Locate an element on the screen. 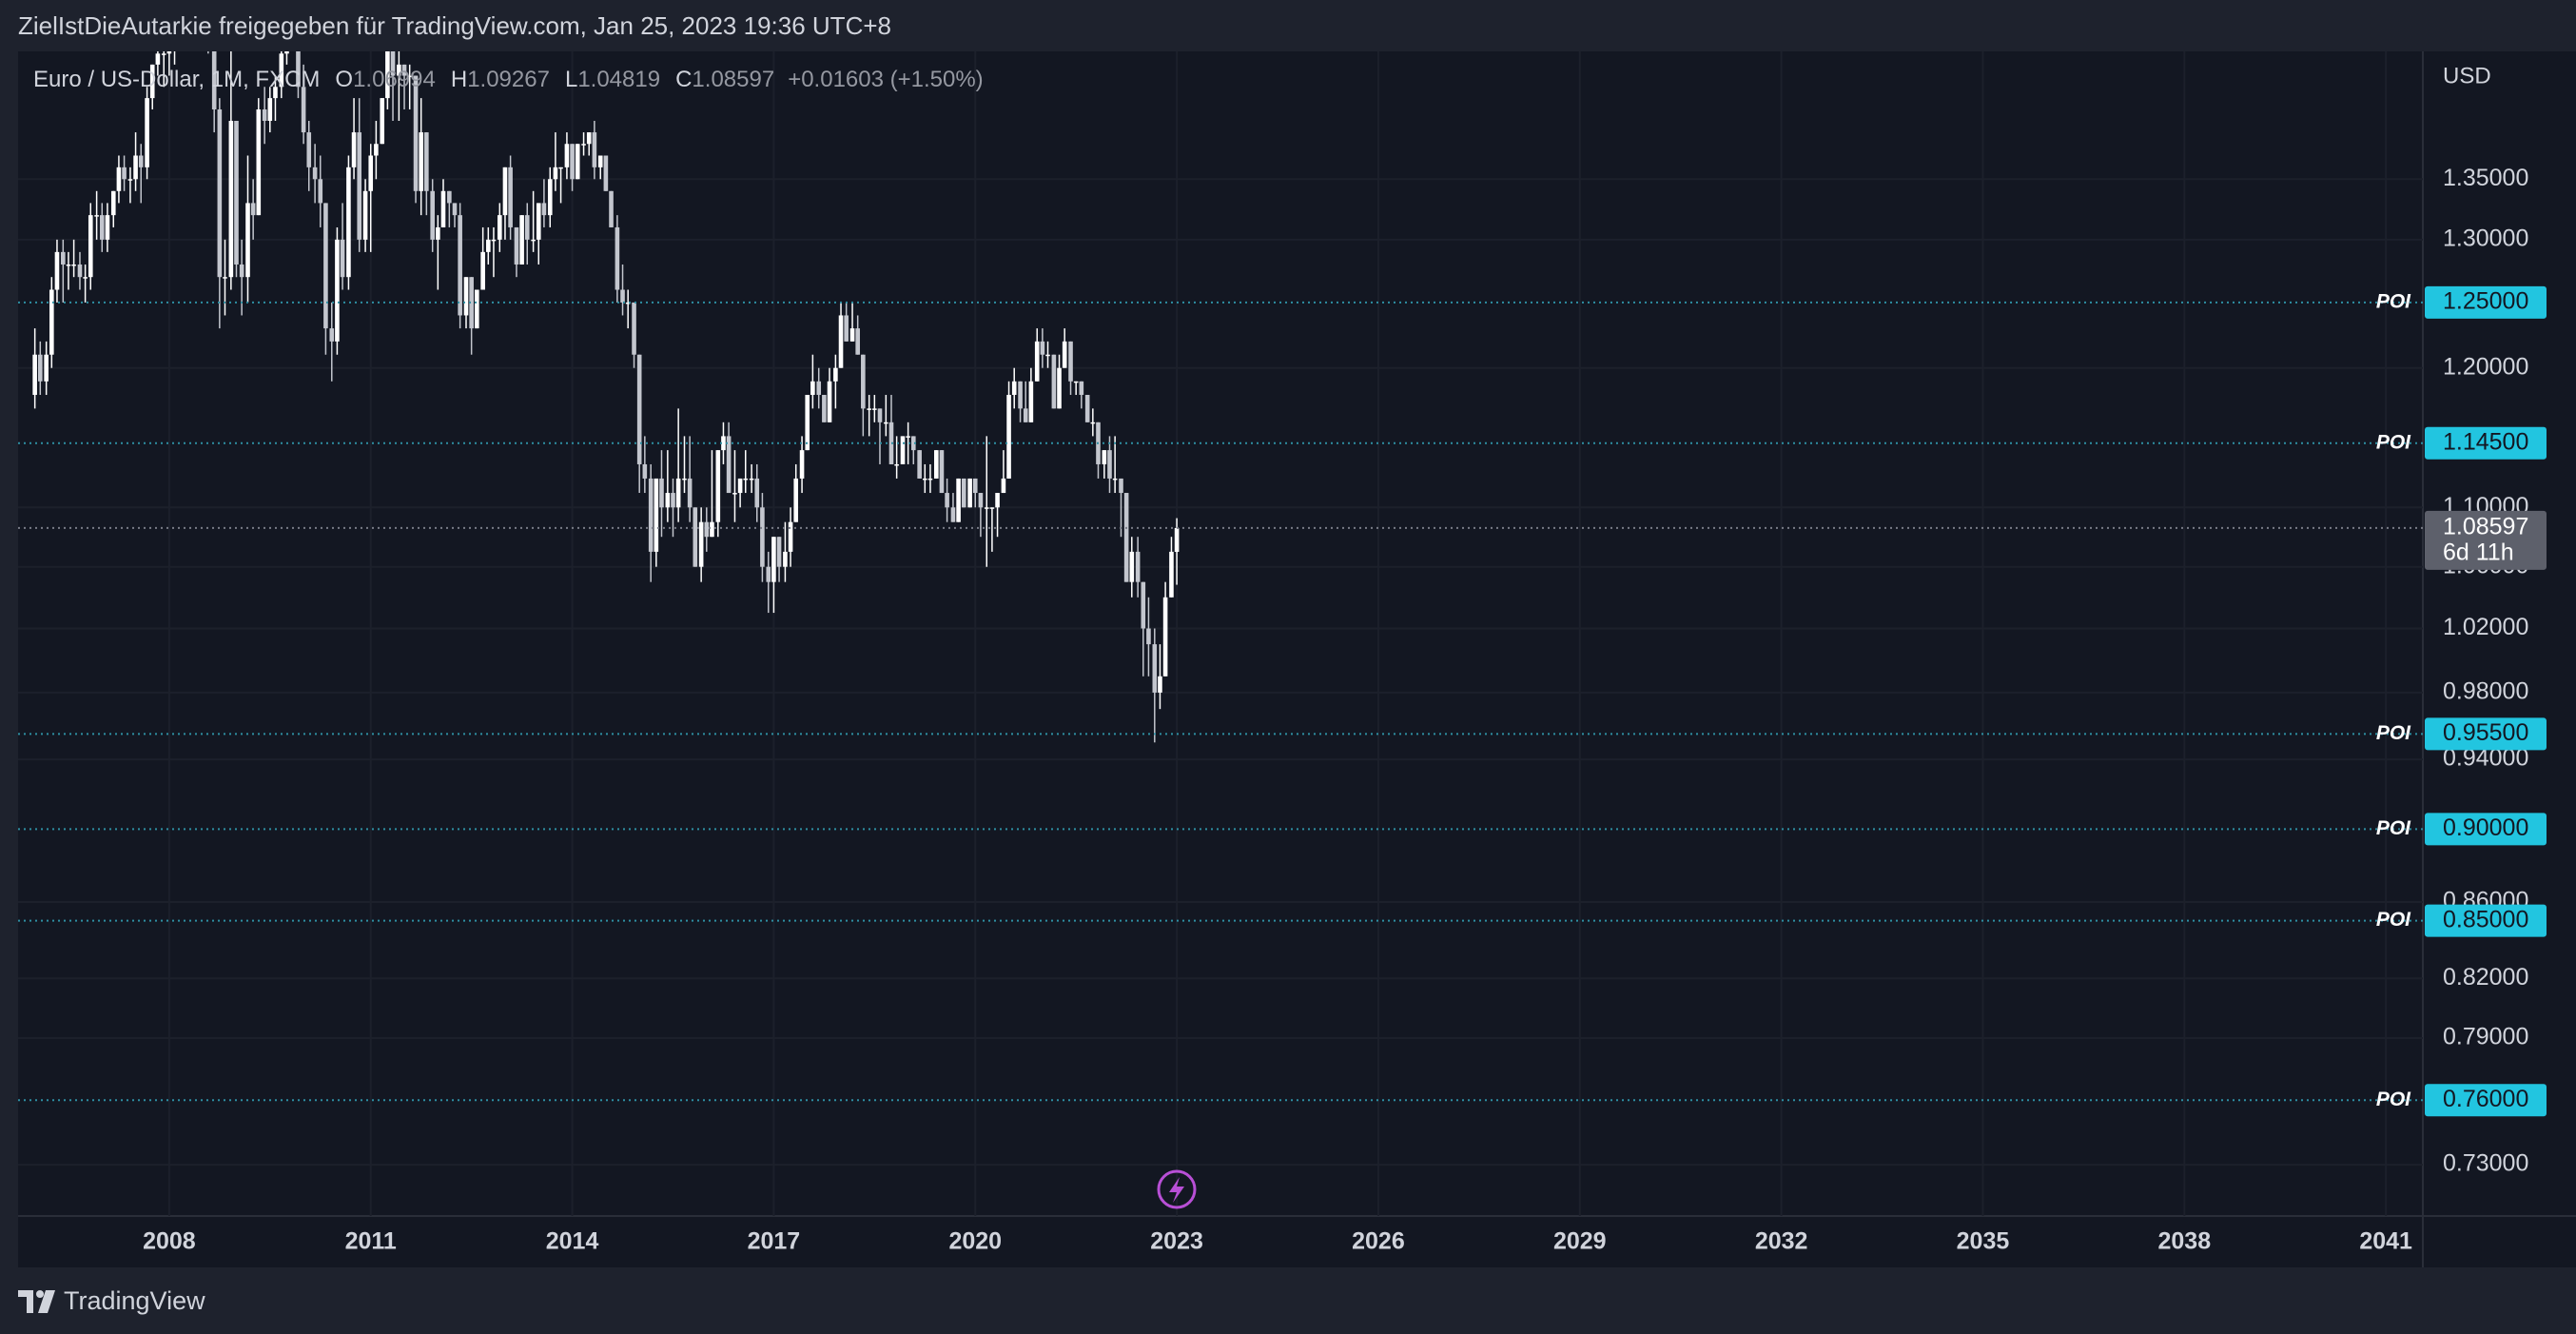 This screenshot has height=1334, width=2576. ohlc-value: 1.04819 is located at coordinates (618, 79).